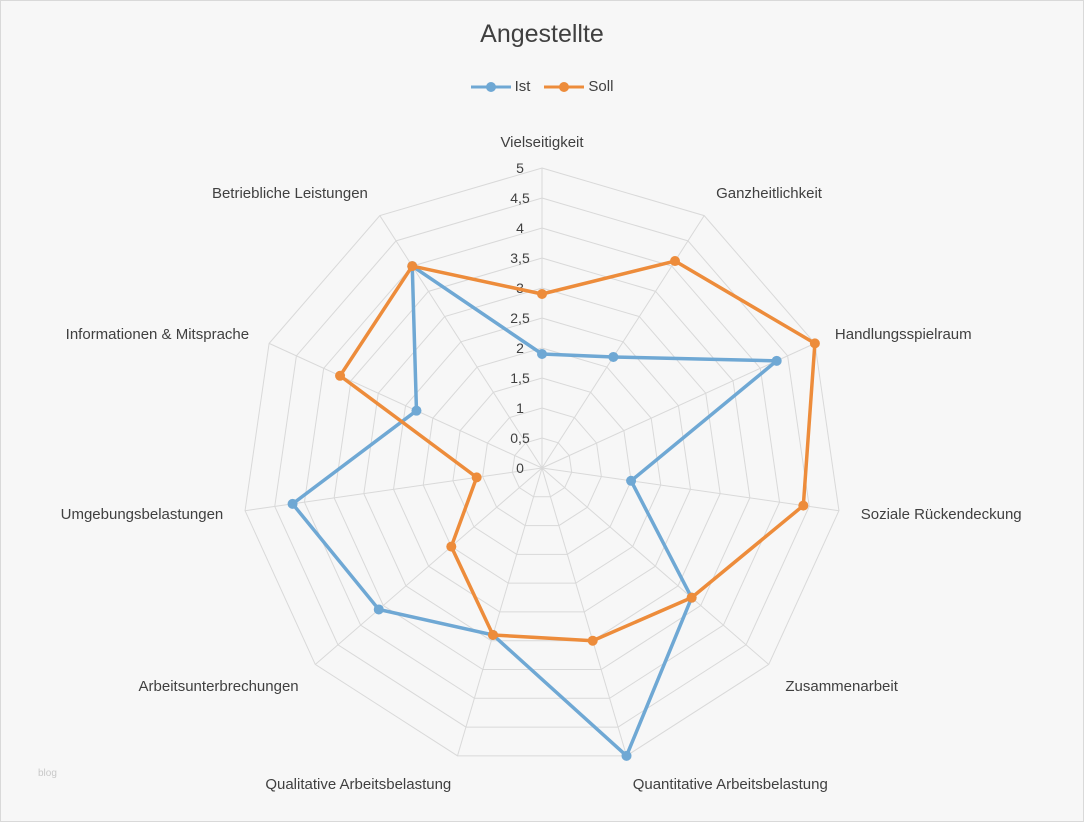  Describe the element at coordinates (903, 334) in the screenshot. I see `axis-label: Handlungsspielraum` at that location.